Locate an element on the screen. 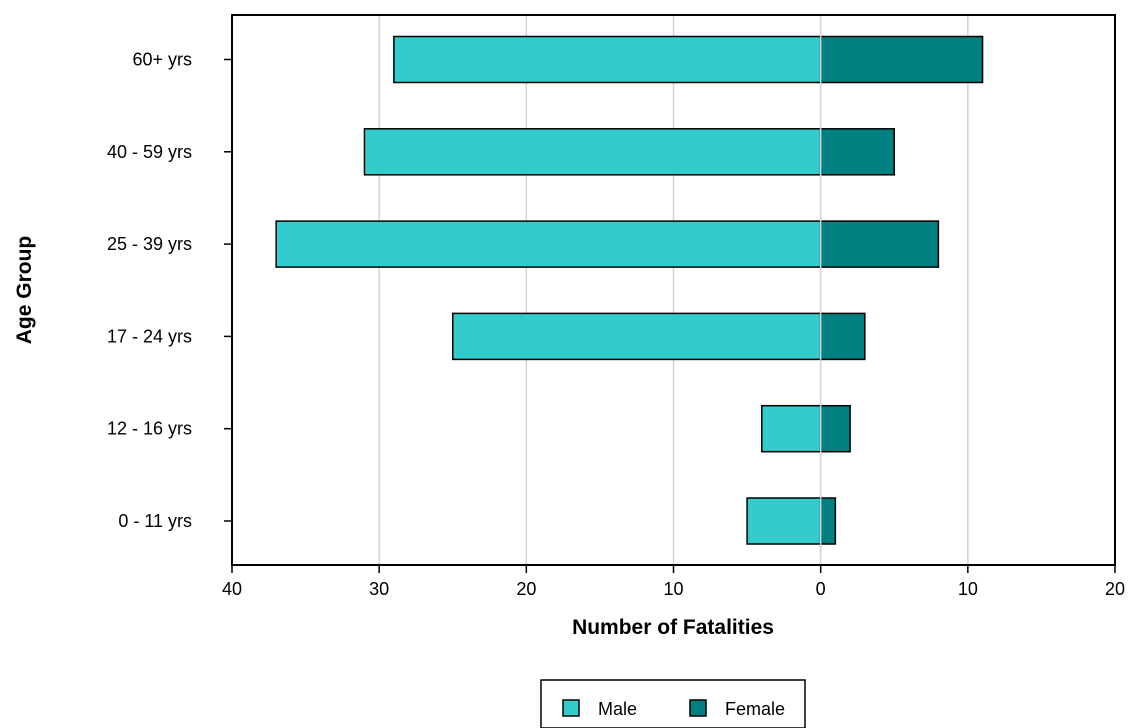  y-tick-label-2: 17 - 24 yrs is located at coordinates (149, 336).